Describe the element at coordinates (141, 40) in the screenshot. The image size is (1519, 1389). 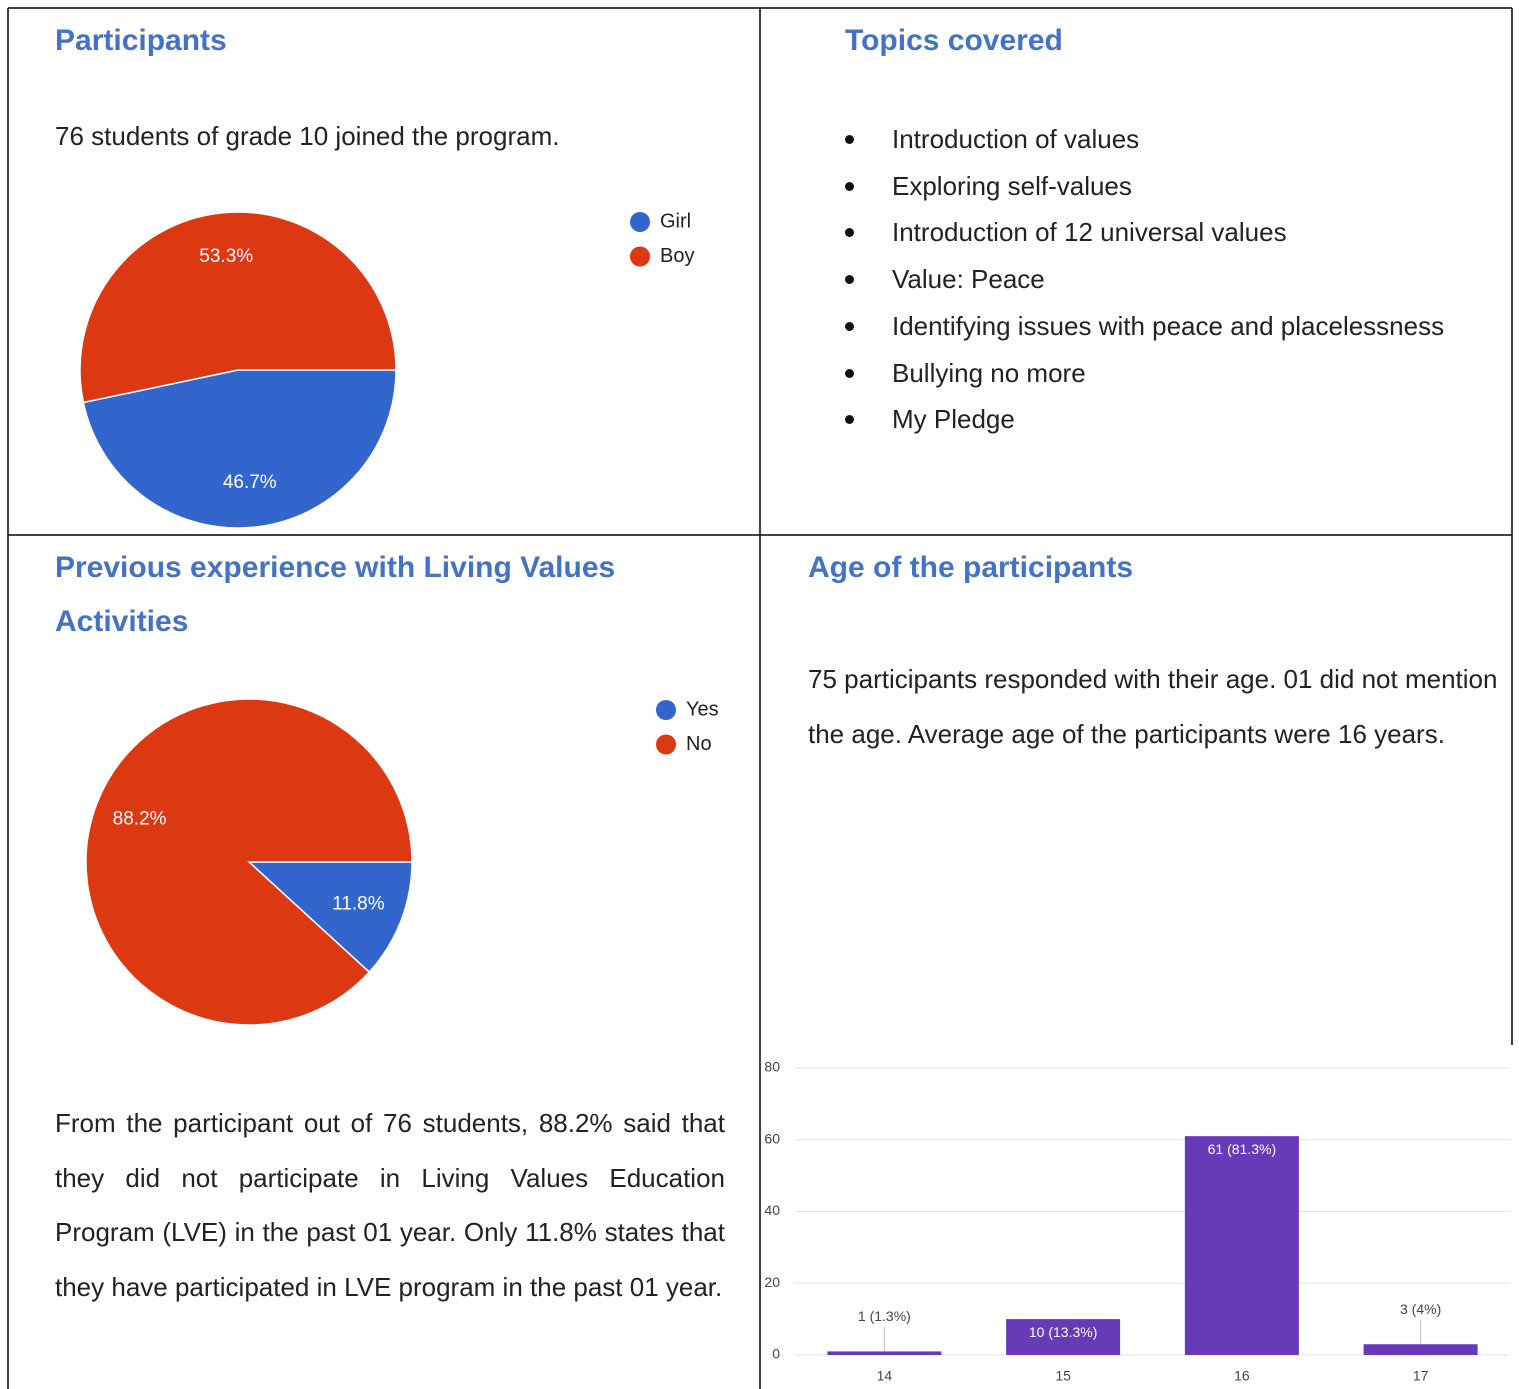
I see `heading: Participants` at that location.